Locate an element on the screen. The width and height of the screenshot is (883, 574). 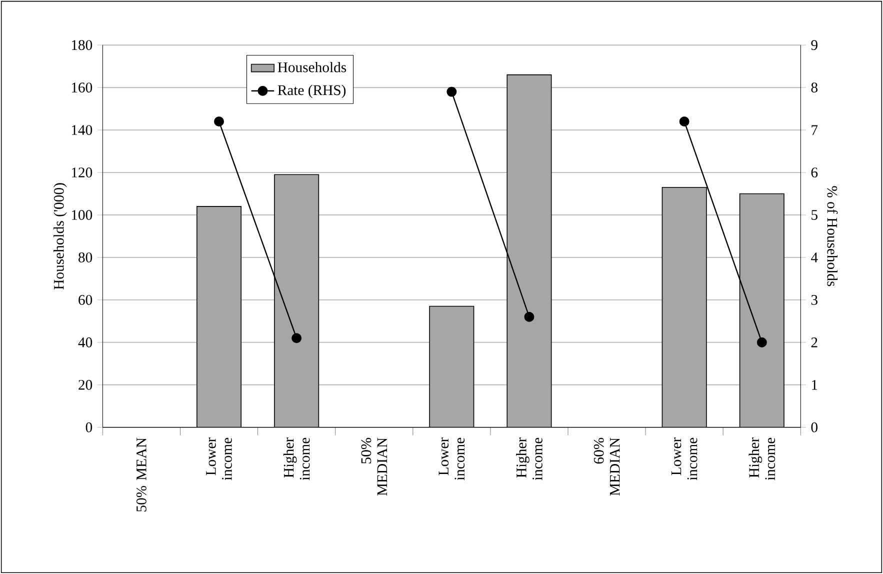
y-tick-label: 160 is located at coordinates (82, 87).